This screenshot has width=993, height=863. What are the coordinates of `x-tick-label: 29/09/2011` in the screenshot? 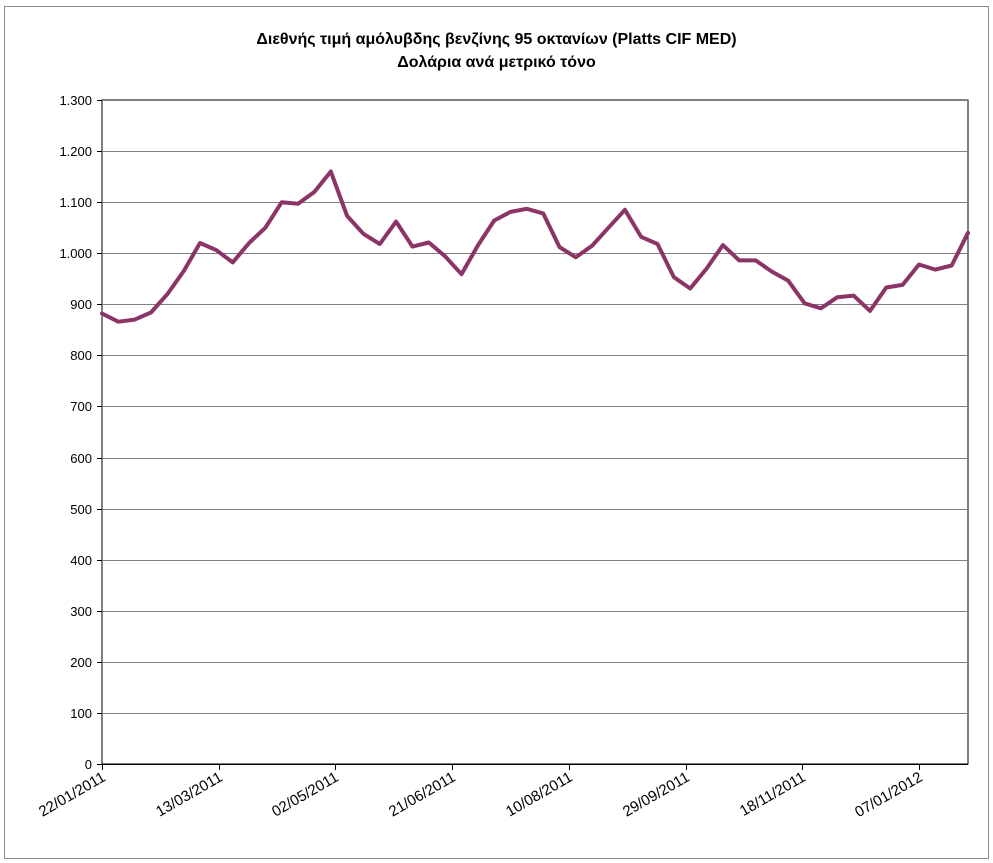 It's located at (656, 795).